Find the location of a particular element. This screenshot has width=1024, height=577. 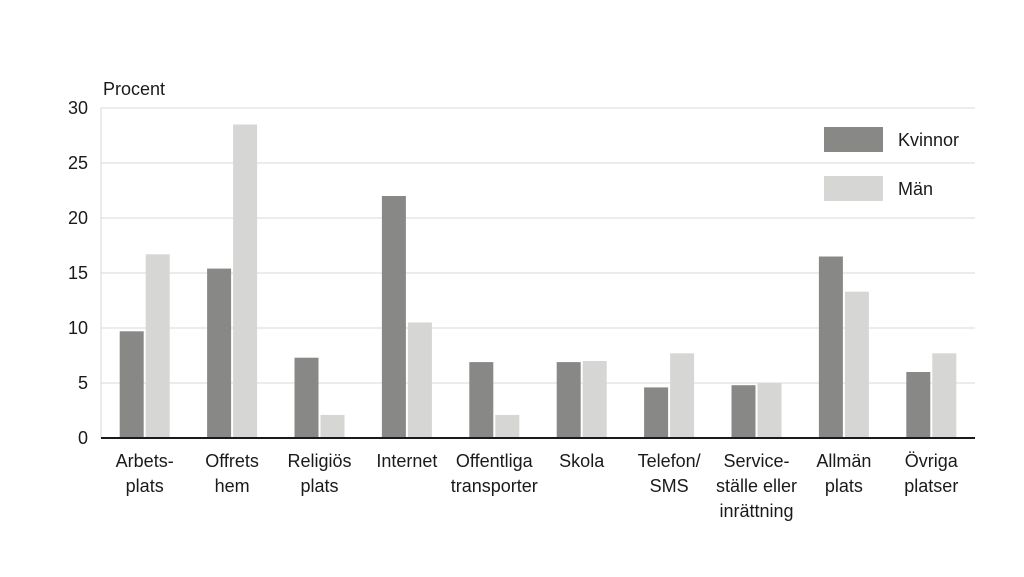

x-tick-label-line: platser is located at coordinates (931, 486).